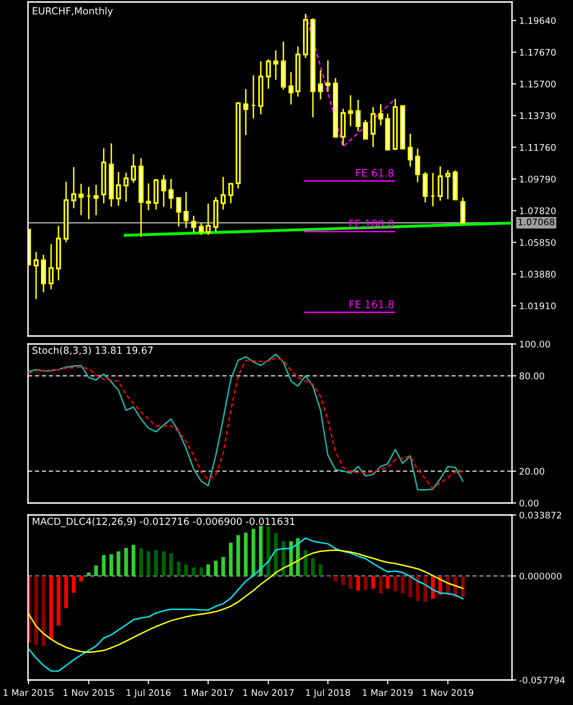 The height and width of the screenshot is (705, 573). Describe the element at coordinates (529, 503) in the screenshot. I see `y-tick-label: 0.00` at that location.